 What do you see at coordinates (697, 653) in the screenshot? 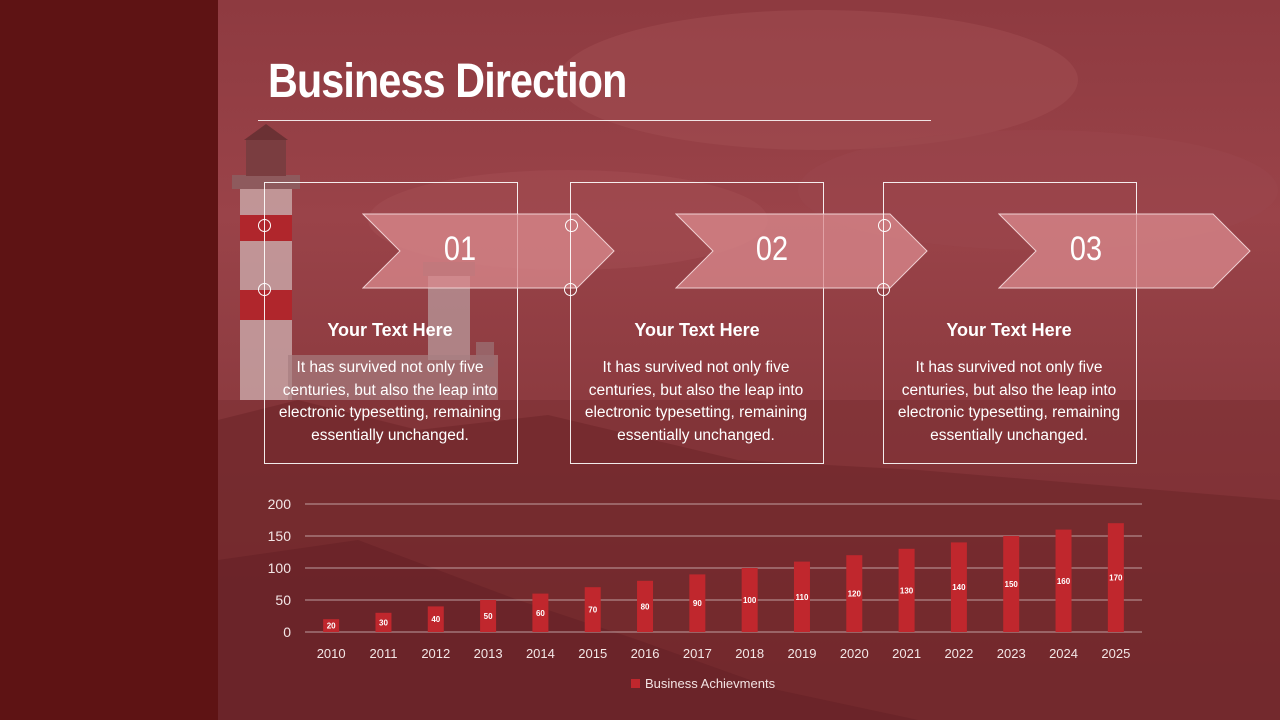
I see `x-tick-label: 2017` at bounding box center [697, 653].